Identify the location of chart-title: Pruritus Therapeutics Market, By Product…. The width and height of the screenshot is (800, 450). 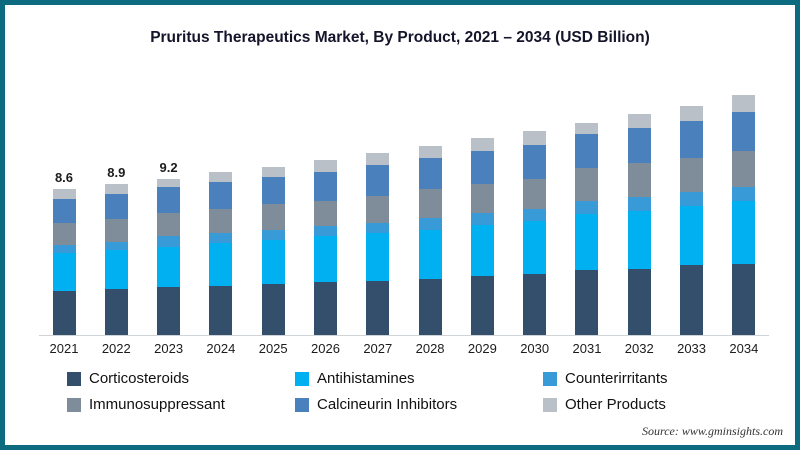
(400, 37).